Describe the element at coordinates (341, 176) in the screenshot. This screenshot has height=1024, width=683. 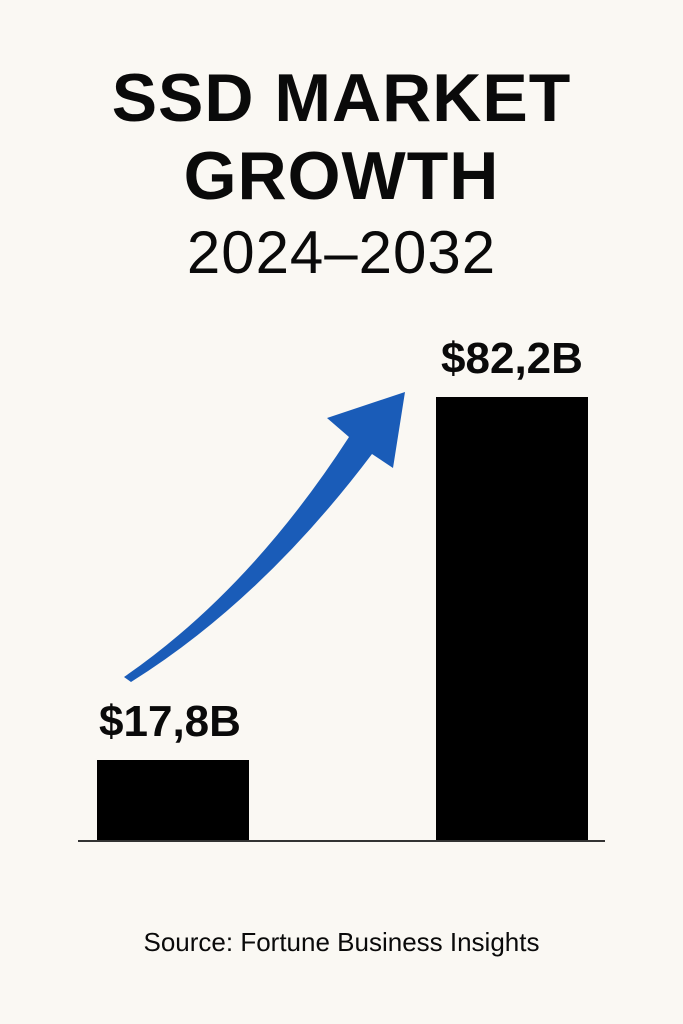
I see `chart-title-line2: GROWTH` at that location.